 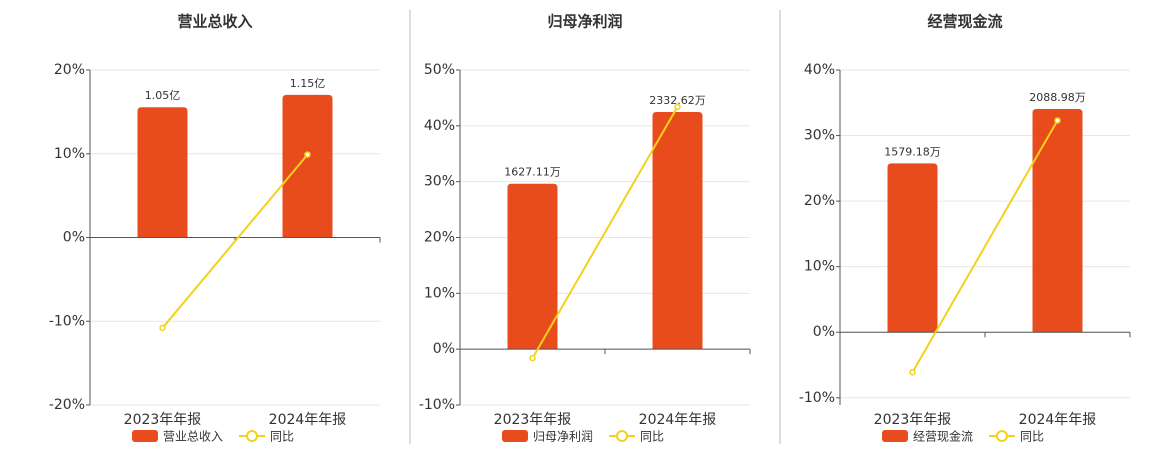 I want to click on legend-label: 归母净利润, so click(x=563, y=437).